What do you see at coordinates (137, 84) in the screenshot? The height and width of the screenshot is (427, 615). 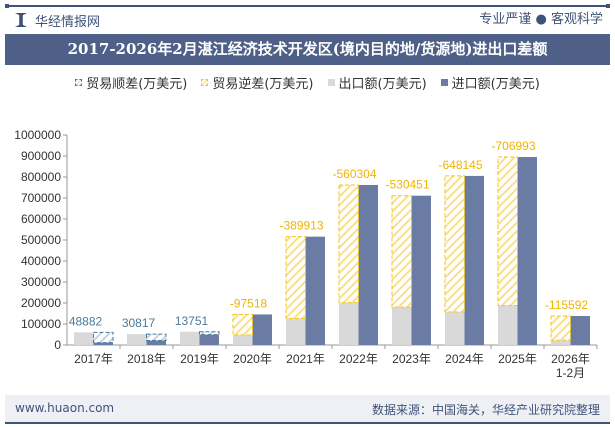 I see `legend-label: 贸易顺差(万美元)` at bounding box center [137, 84].